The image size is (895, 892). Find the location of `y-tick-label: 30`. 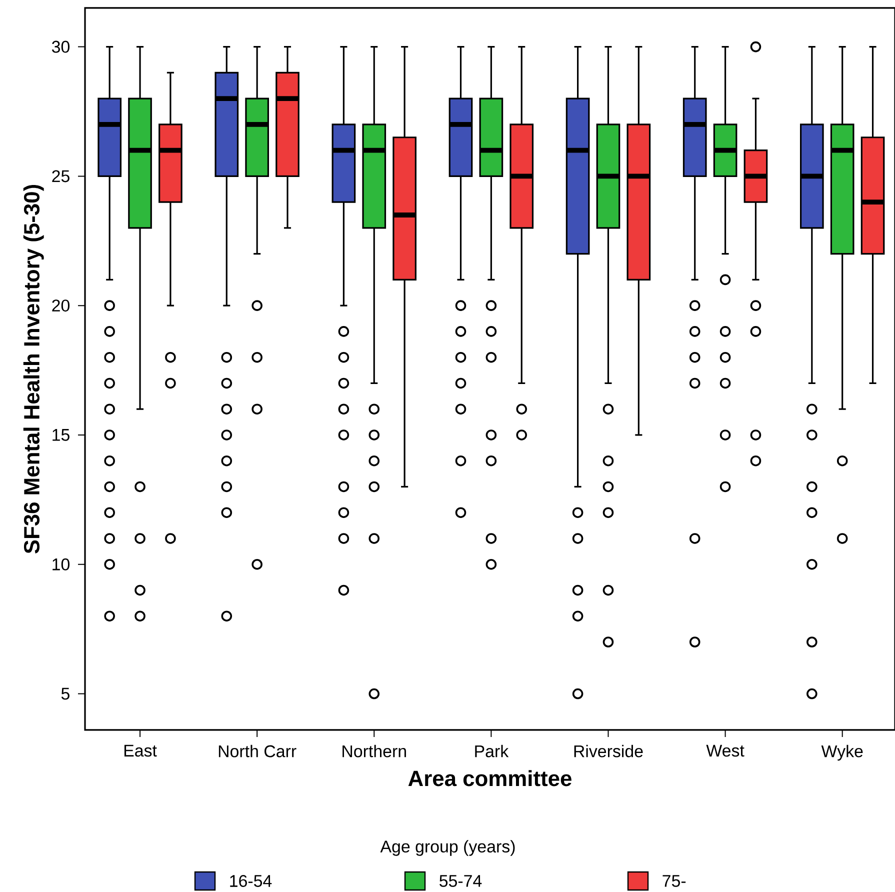

y-tick-label: 30 is located at coordinates (61, 46).